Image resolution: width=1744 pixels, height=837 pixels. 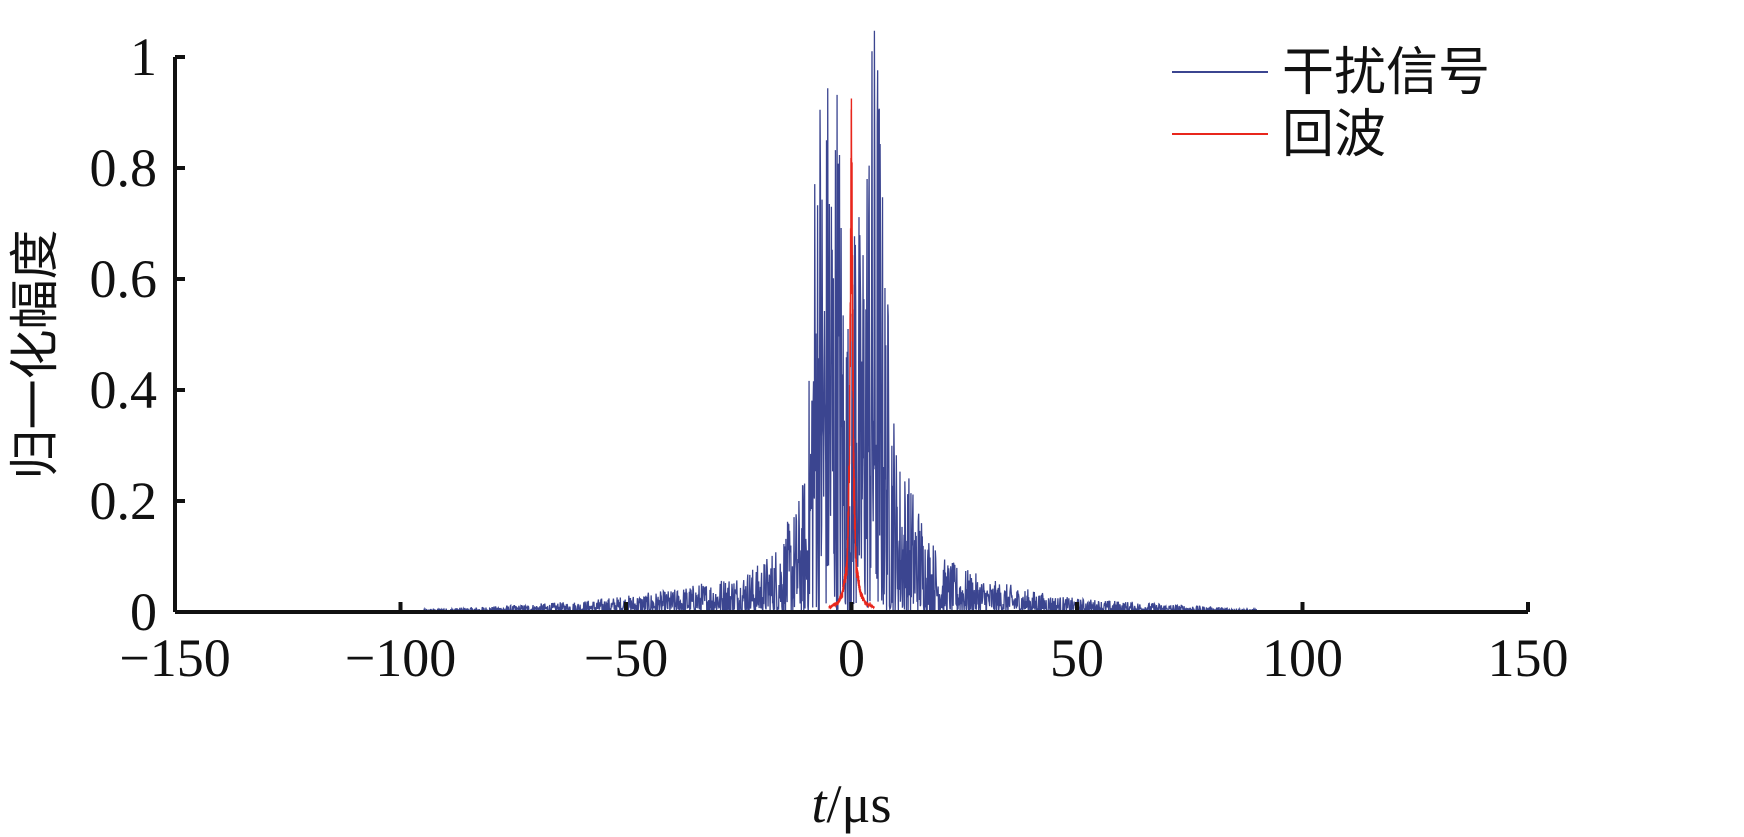 What do you see at coordinates (174, 658) in the screenshot?
I see `x-tick-label: −150` at bounding box center [174, 658].